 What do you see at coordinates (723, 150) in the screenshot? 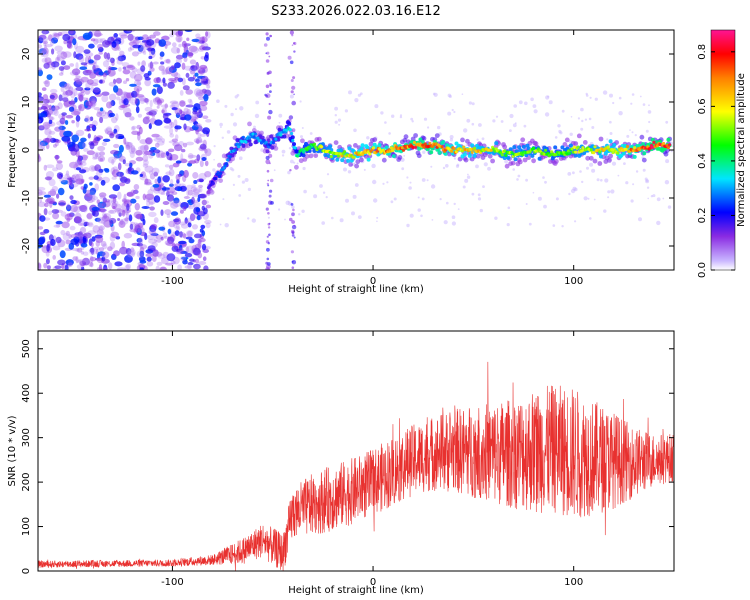
I see `colorbar-gradient` at bounding box center [723, 150].